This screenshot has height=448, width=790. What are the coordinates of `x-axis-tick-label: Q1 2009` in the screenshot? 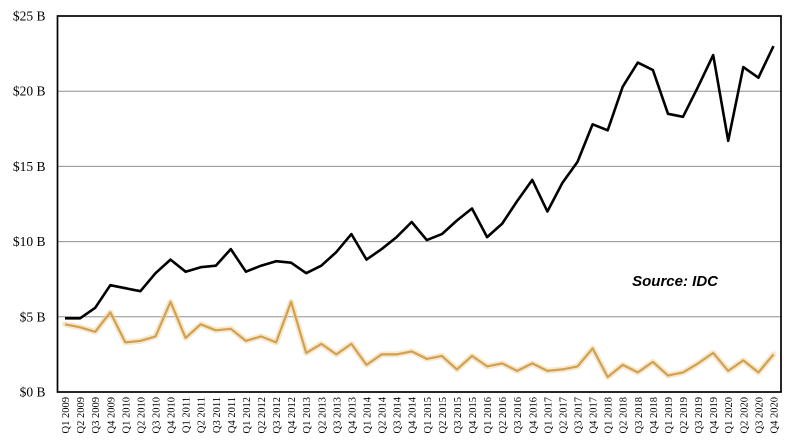 It's located at (66, 415).